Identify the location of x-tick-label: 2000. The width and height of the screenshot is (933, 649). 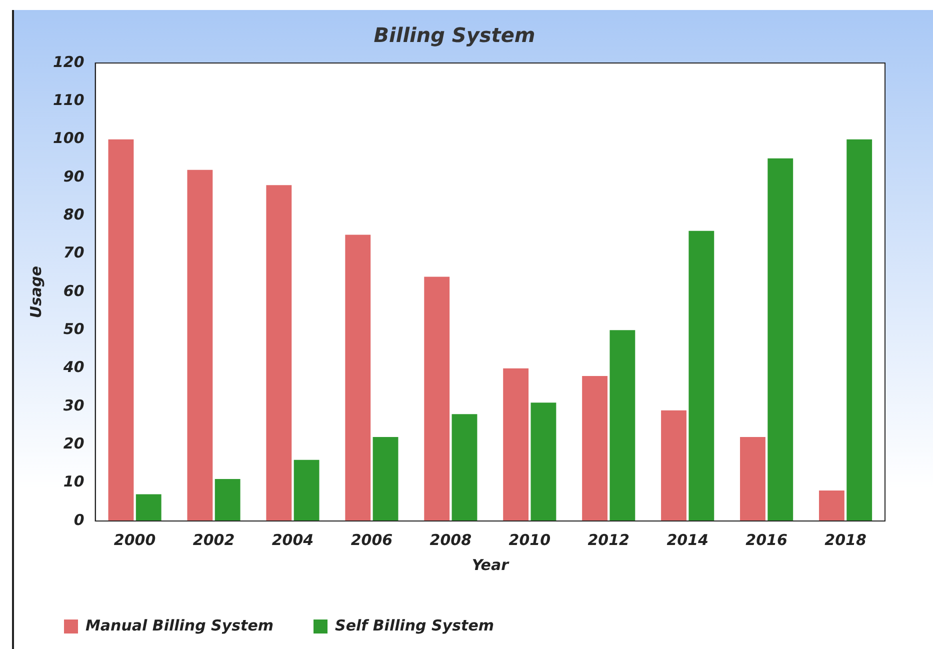
(135, 539).